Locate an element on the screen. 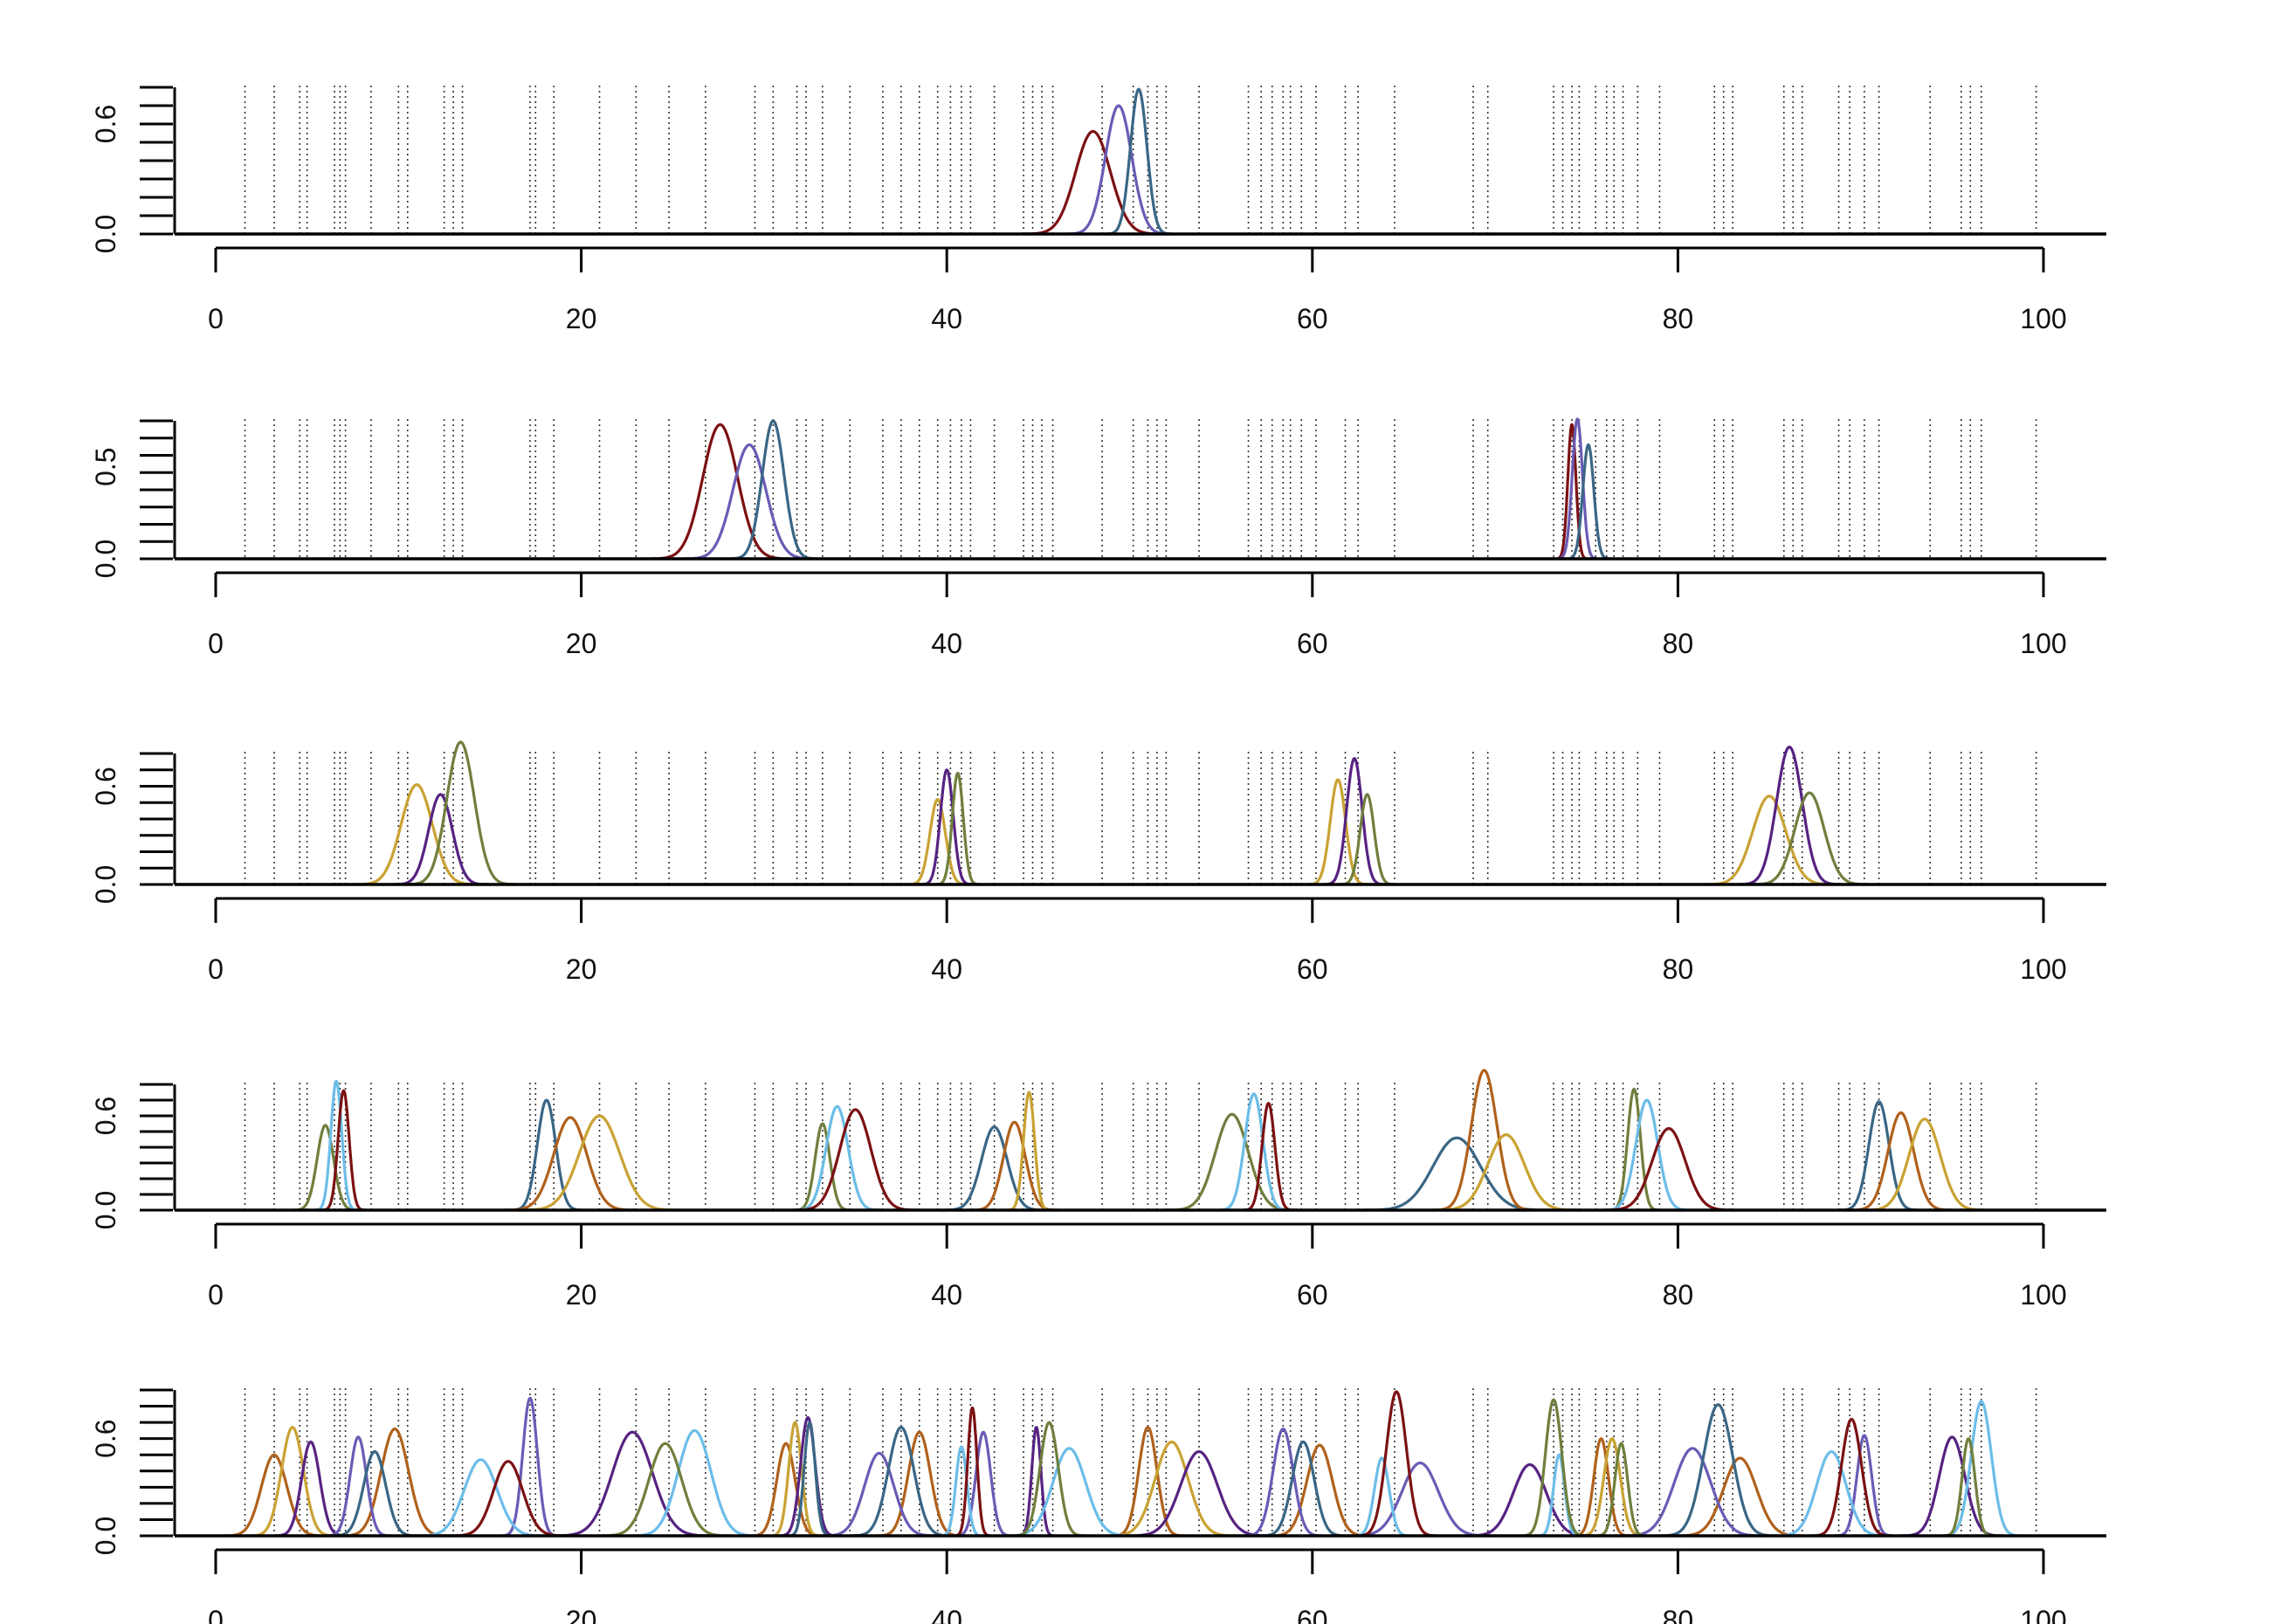  density-curve-s3-c5 is located at coordinates (1420, 1499).